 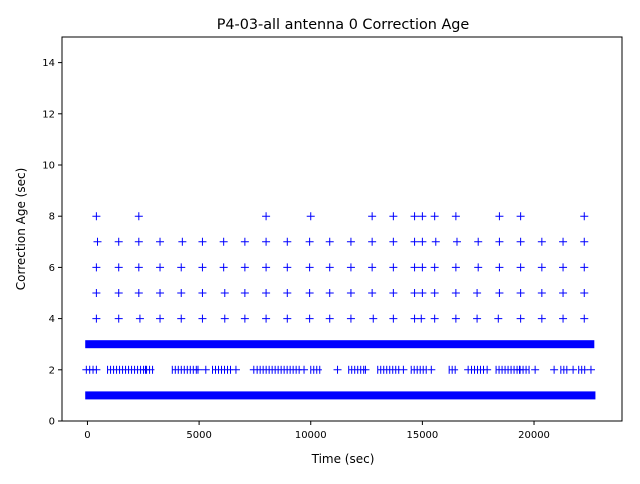 I want to click on y-tick-label: 4, so click(x=52, y=319).